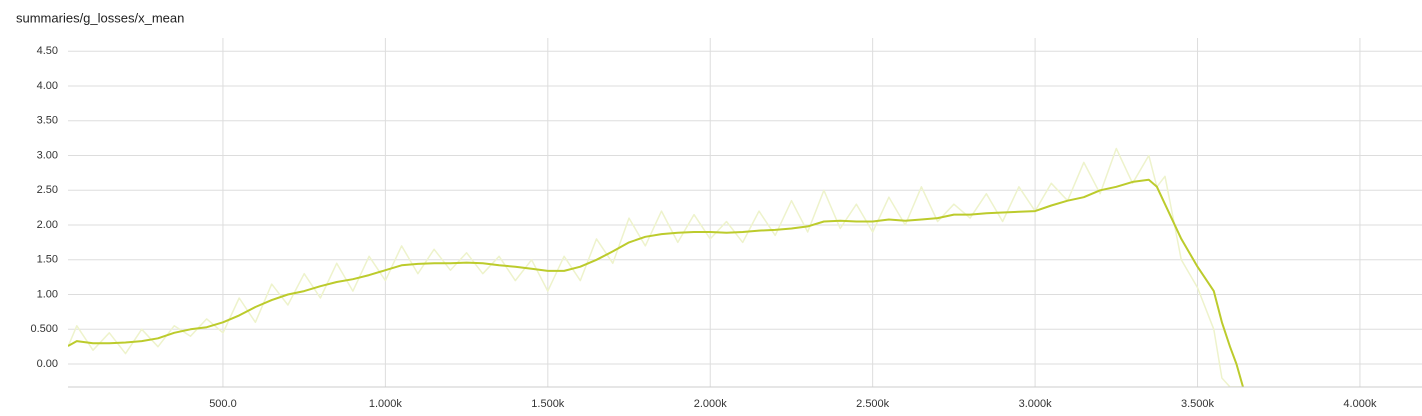 Image resolution: width=1422 pixels, height=416 pixels. Describe the element at coordinates (47, 86) in the screenshot. I see `y-tick-label: 4.00` at that location.